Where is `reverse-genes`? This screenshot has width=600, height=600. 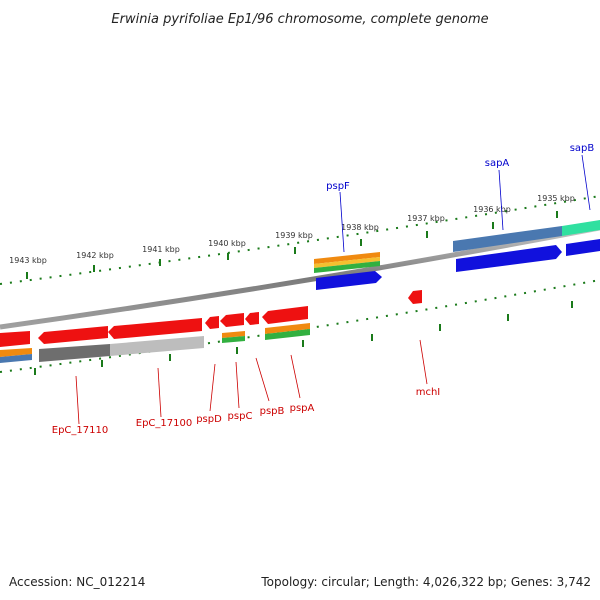
reverse-genes is located at coordinates (211, 326).